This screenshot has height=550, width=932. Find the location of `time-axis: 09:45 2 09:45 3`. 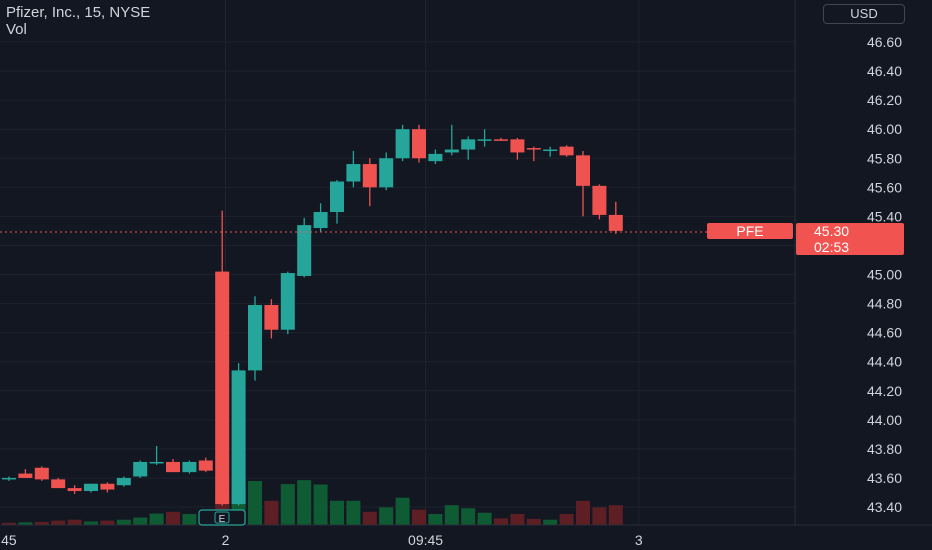

time-axis: 09:45 2 09:45 3 is located at coordinates (321, 540).